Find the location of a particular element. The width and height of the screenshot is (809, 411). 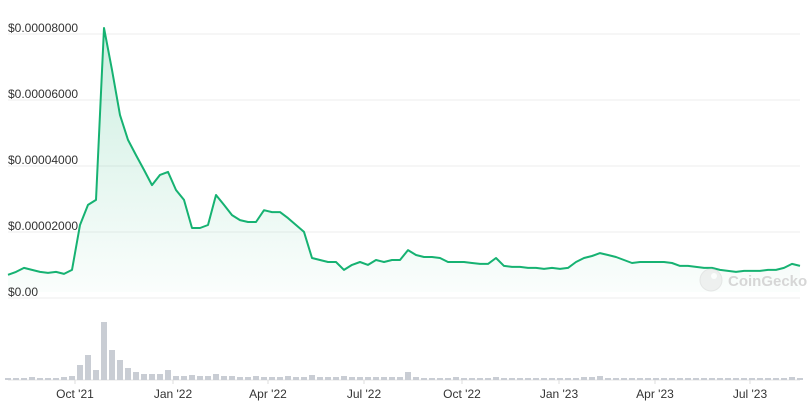

y-tick-label: $0.00004000 is located at coordinates (43, 160).